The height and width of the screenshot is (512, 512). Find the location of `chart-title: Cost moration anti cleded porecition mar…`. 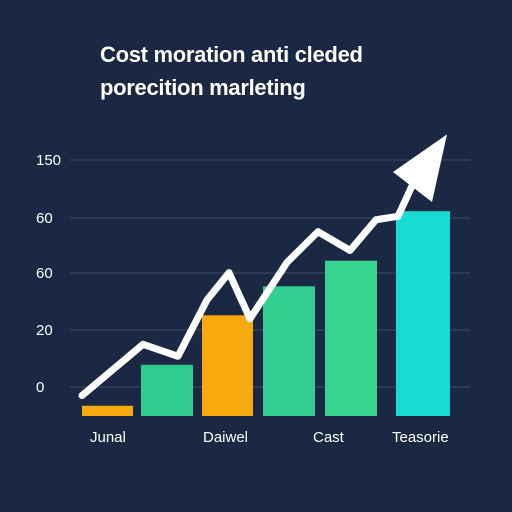

chart-title: Cost moration anti cleded porecition mar… is located at coordinates (231, 71).